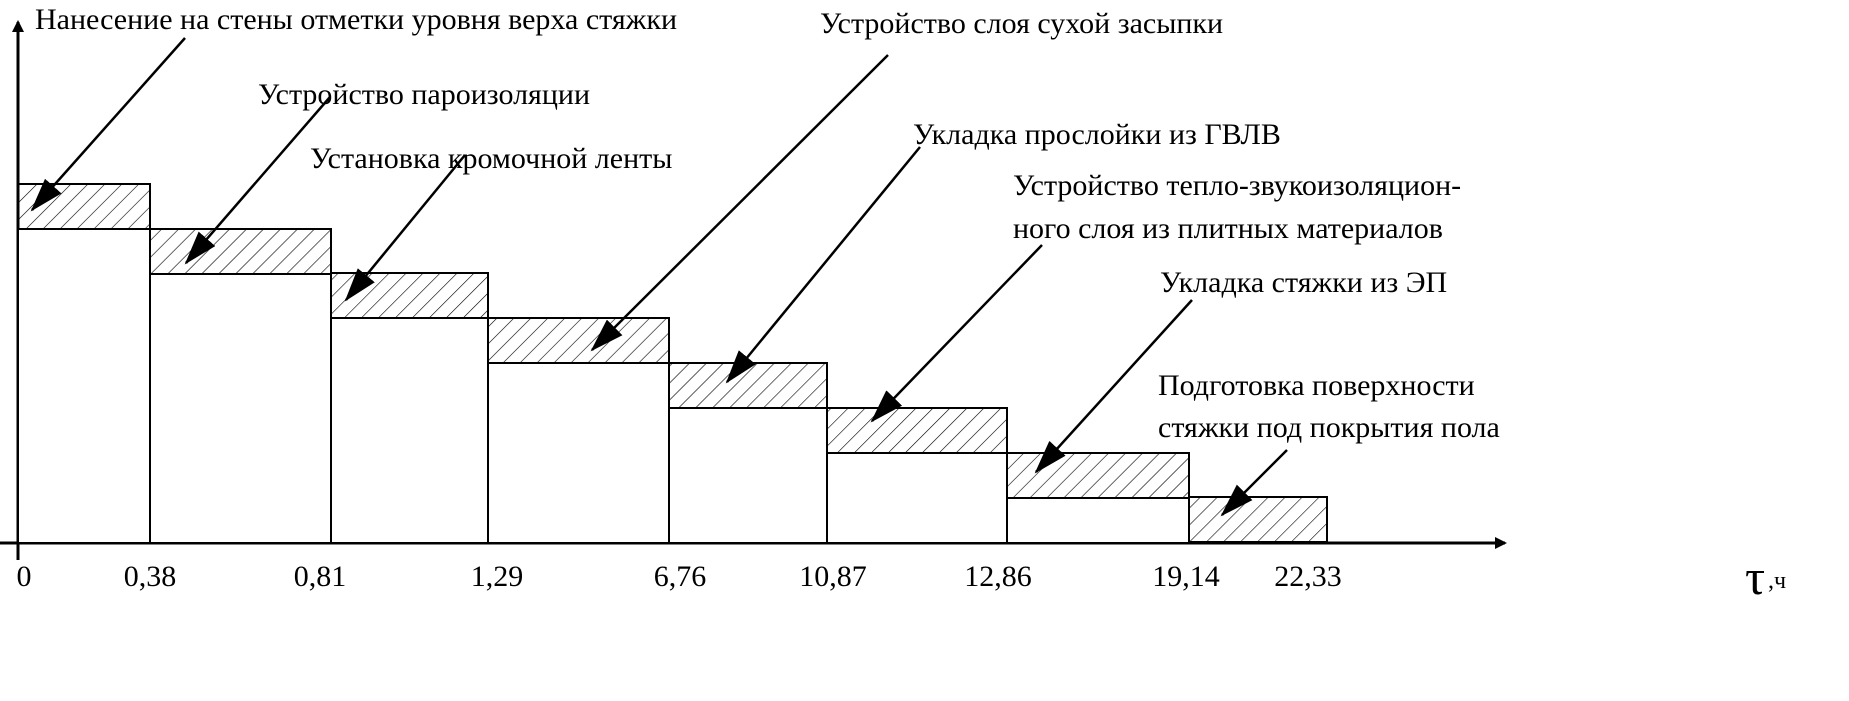 The height and width of the screenshot is (701, 1849). What do you see at coordinates (1097, 134) in the screenshot?
I see `step-label: Укладка прослойки из ГВЛВ` at bounding box center [1097, 134].